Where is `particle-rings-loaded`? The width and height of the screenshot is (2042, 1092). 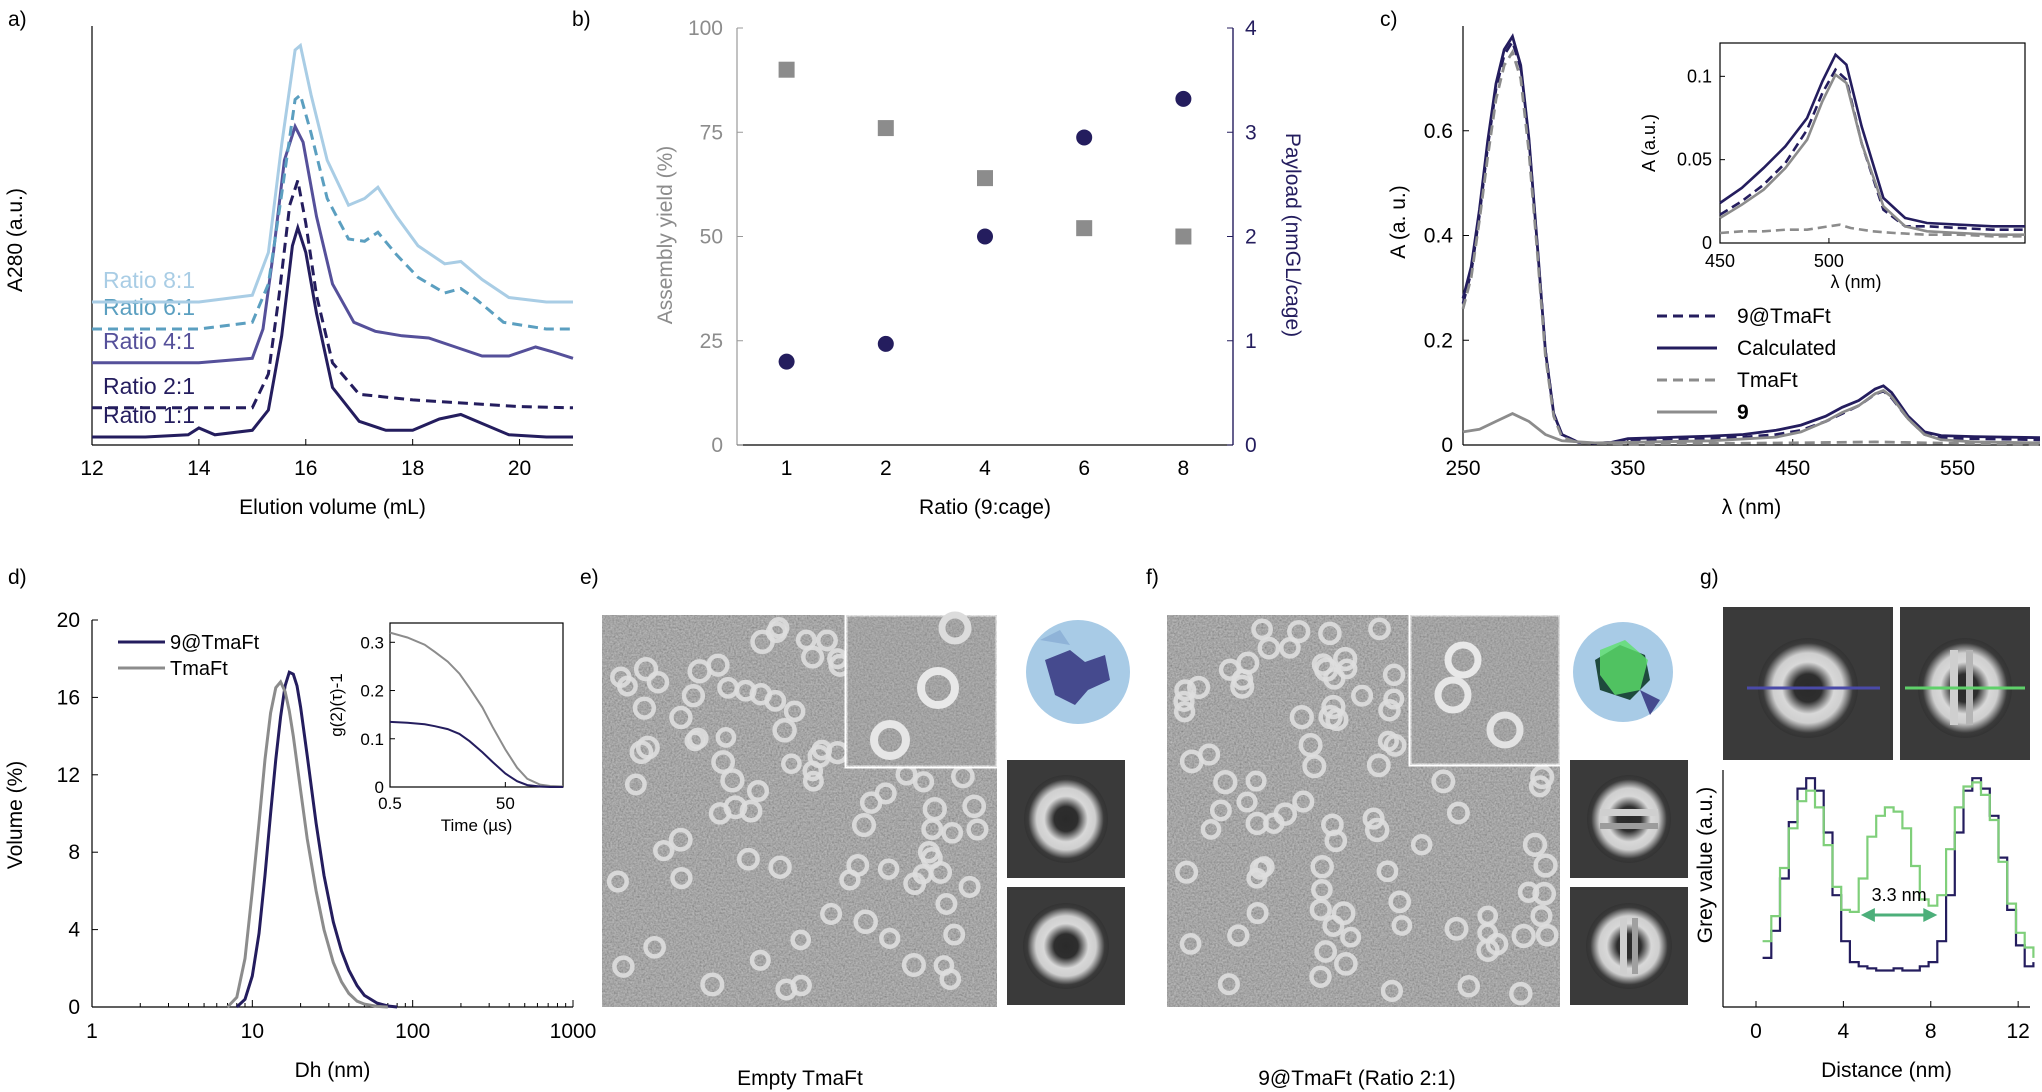
particle-rings-loaded is located at coordinates (1366, 811).